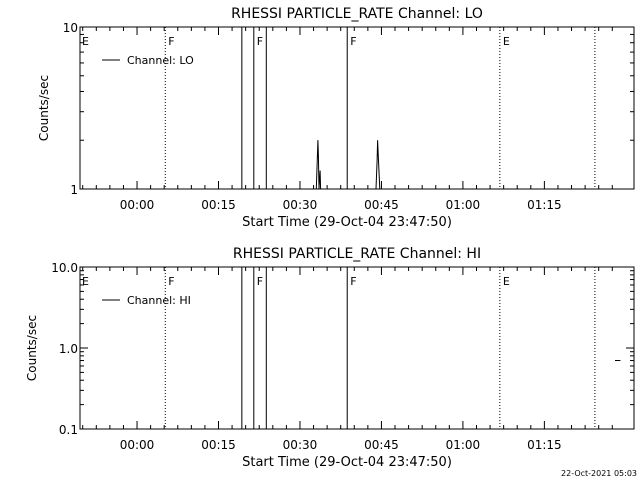  What do you see at coordinates (74, 190) in the screenshot?
I see `y-tick-label: 1` at bounding box center [74, 190].